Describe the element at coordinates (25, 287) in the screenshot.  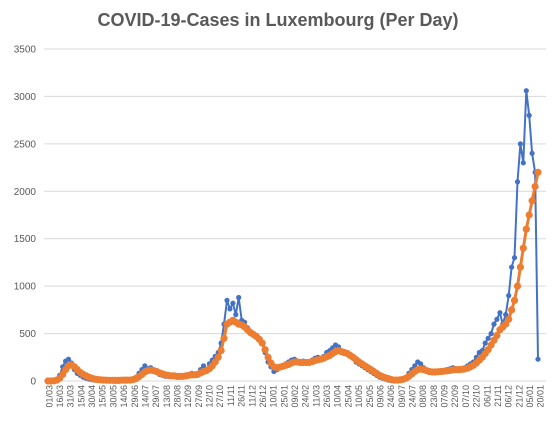
I see `y-tick-label: 1000` at that location.